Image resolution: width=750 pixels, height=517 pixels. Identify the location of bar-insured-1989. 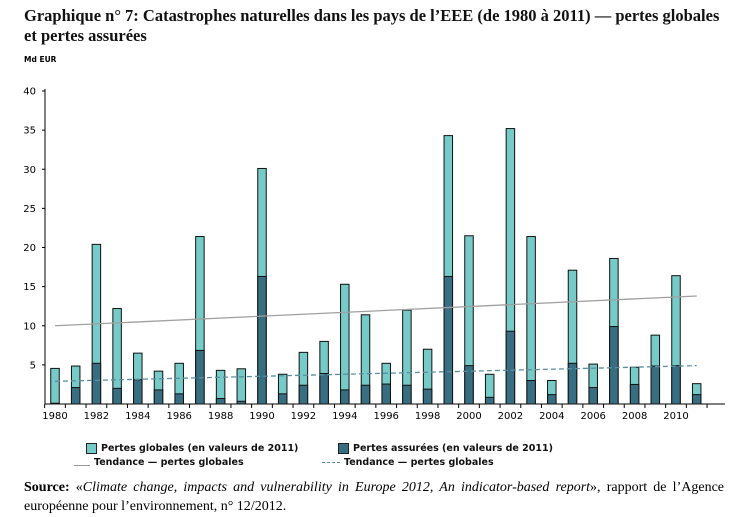
(241, 402).